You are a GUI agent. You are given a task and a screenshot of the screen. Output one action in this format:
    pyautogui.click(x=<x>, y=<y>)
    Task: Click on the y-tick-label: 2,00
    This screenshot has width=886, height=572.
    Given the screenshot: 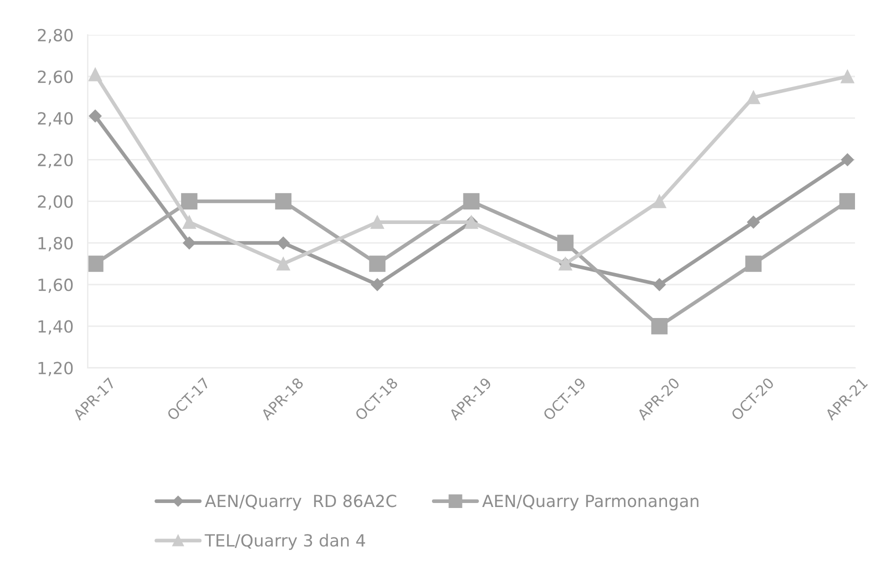 What is the action you would take?
    pyautogui.click(x=55, y=202)
    